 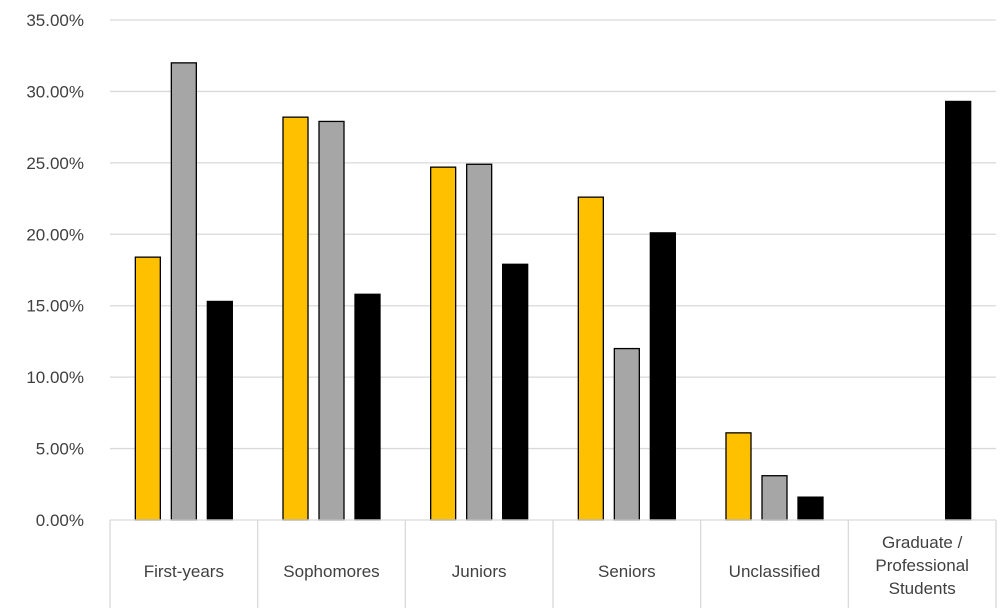 I want to click on x-category-label-line: First-years, so click(x=184, y=571).